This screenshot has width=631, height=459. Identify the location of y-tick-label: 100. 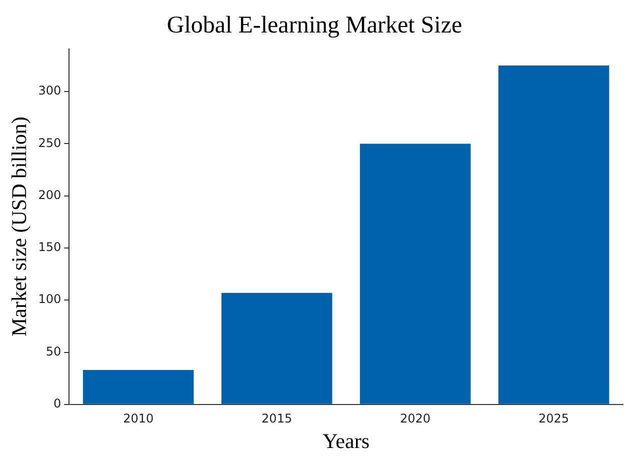
(50, 299).